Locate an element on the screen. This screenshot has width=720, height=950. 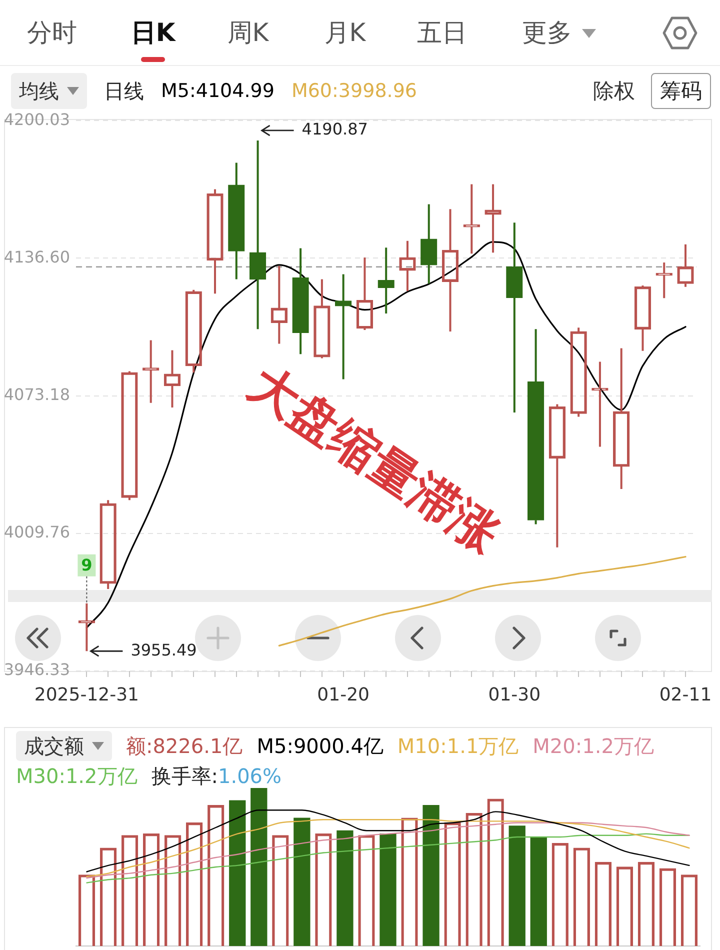
y-tick-label: 4073.18 is located at coordinates (37, 394).